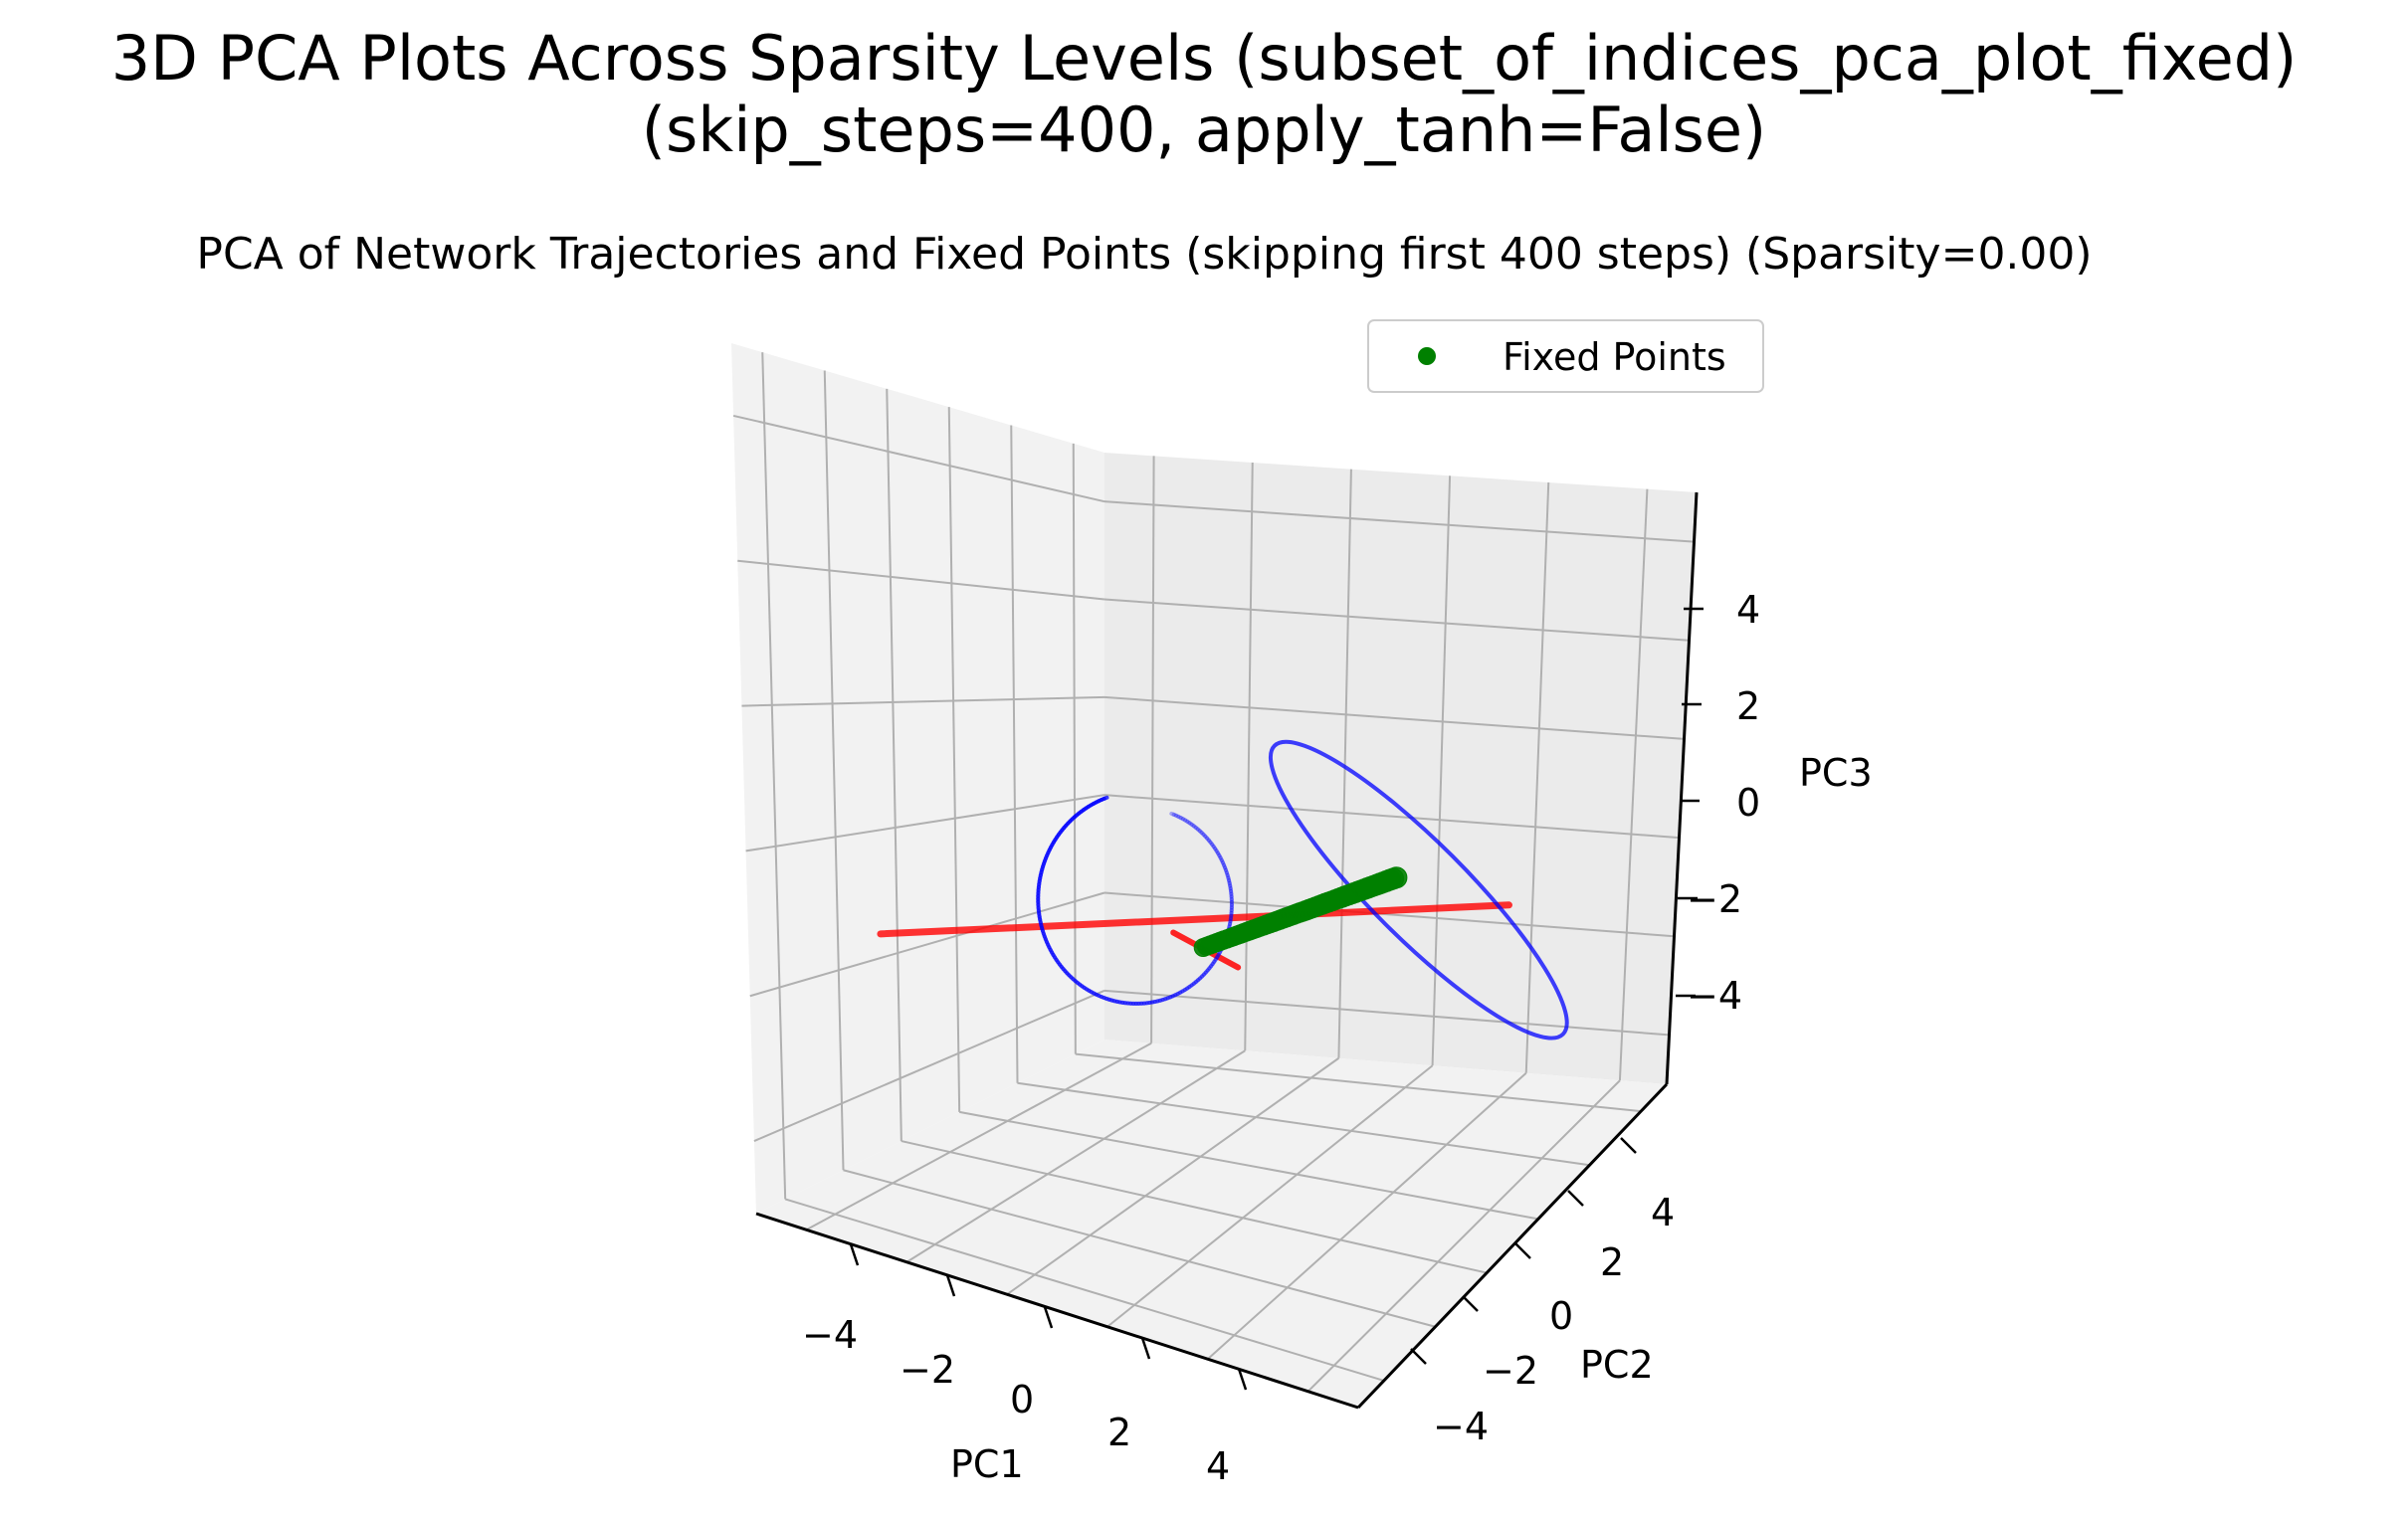 The width and height of the screenshot is (2408, 1515). What do you see at coordinates (1223, 890) in the screenshot?
I see `plot-layer` at bounding box center [1223, 890].